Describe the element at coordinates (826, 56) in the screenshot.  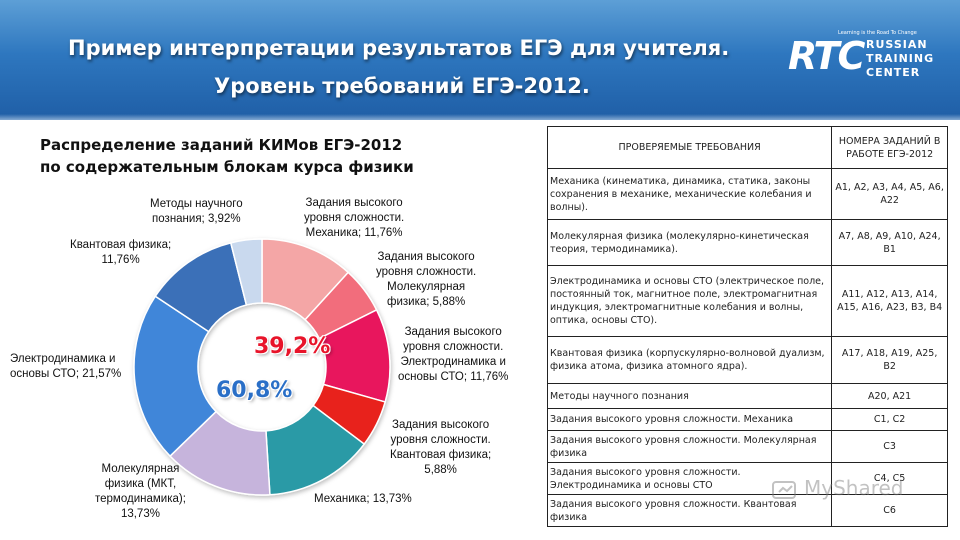
I see `logo-mark: RTC` at that location.